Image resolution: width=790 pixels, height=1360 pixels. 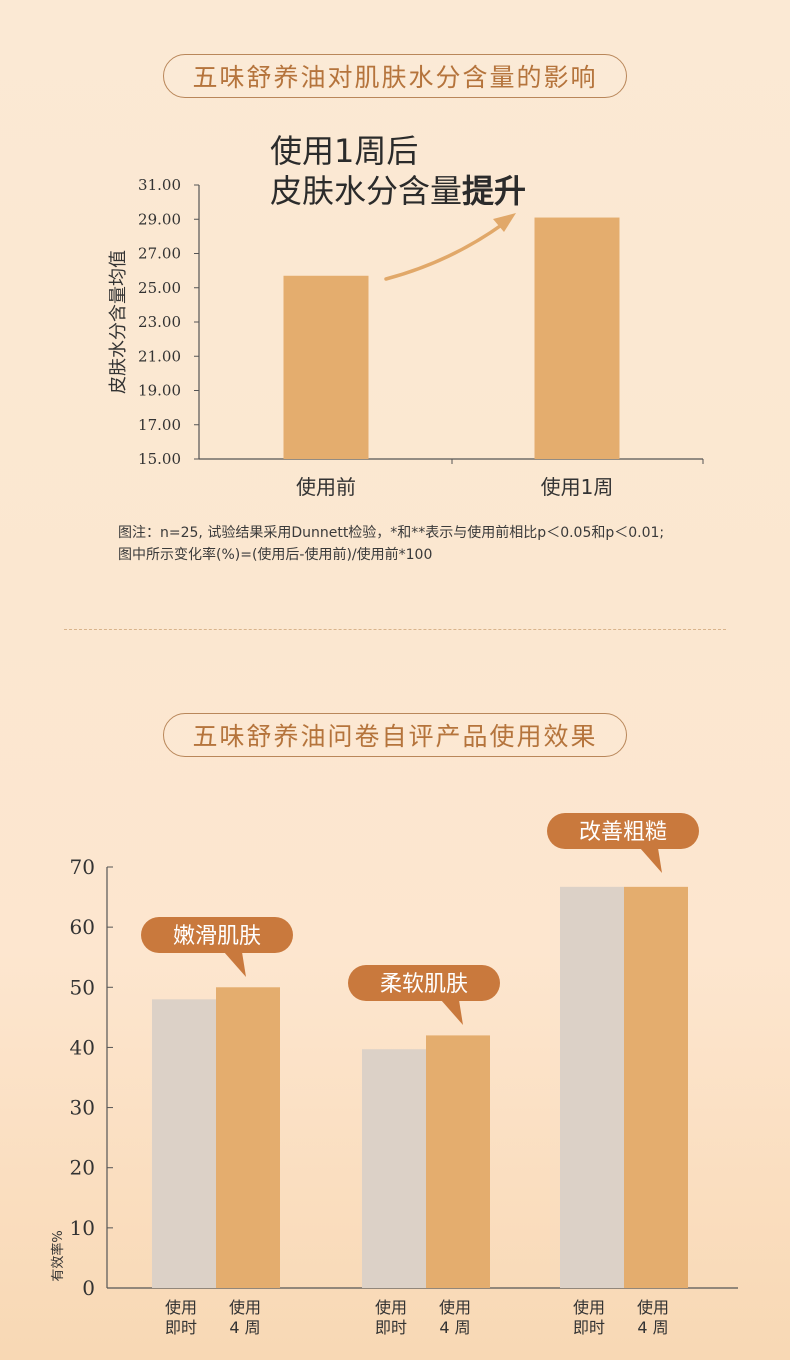 I want to click on section-title-moisture: 五味舒养油对肌肤水分含量的影响, so click(x=395, y=76).